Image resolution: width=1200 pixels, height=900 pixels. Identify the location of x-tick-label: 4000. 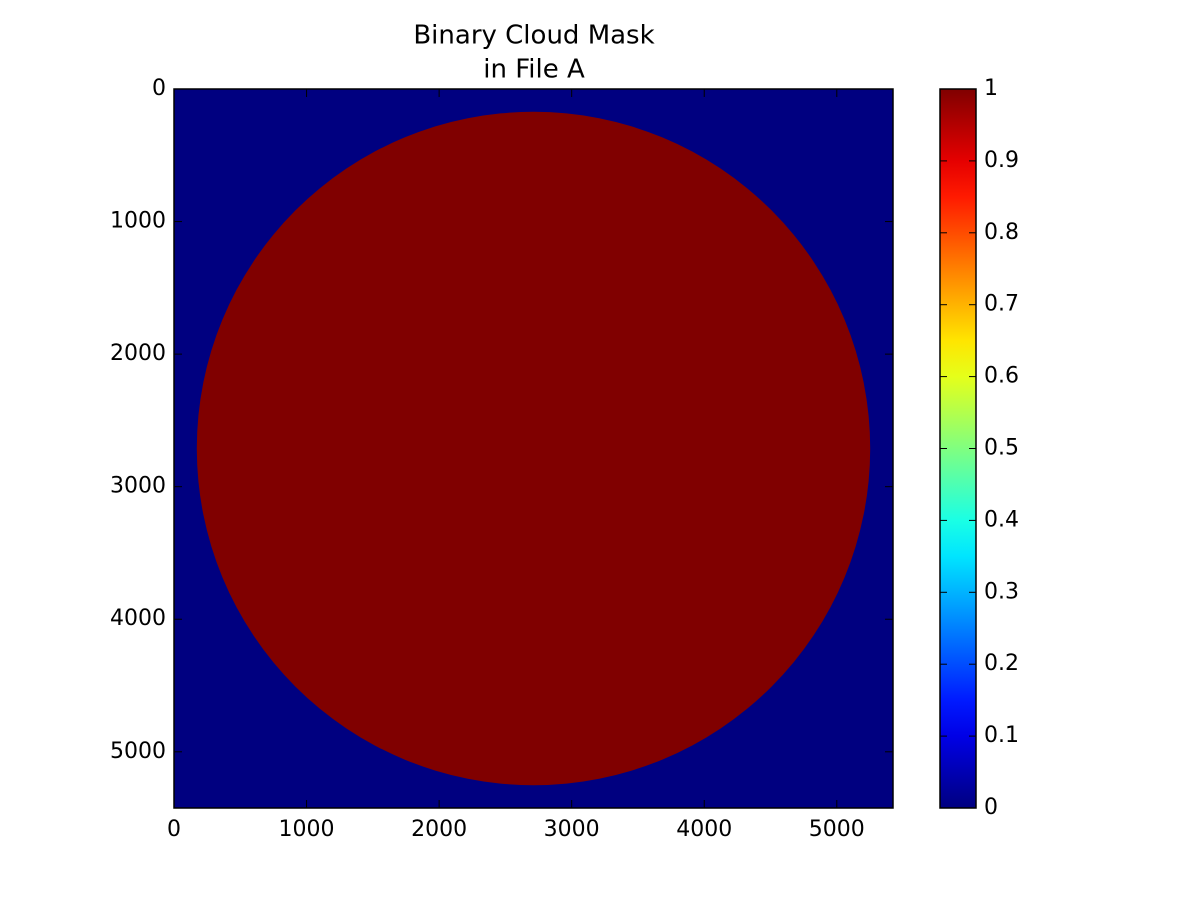
(704, 829).